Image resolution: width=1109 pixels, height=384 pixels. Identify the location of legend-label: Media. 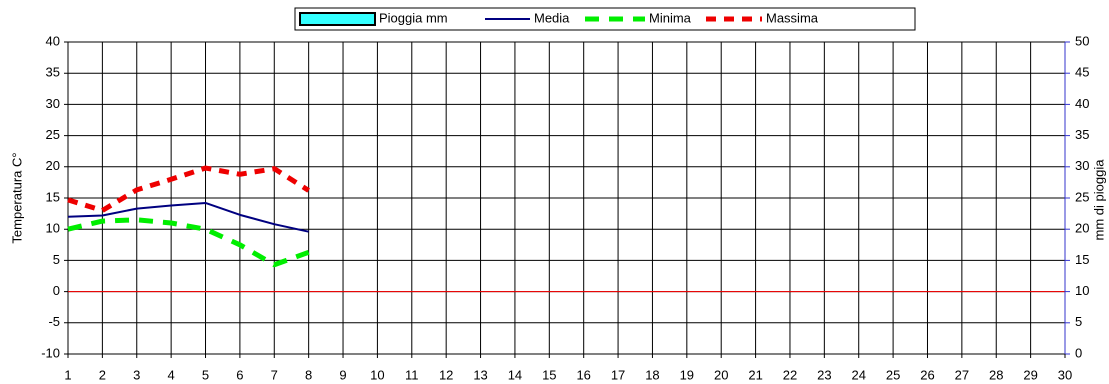
(552, 17).